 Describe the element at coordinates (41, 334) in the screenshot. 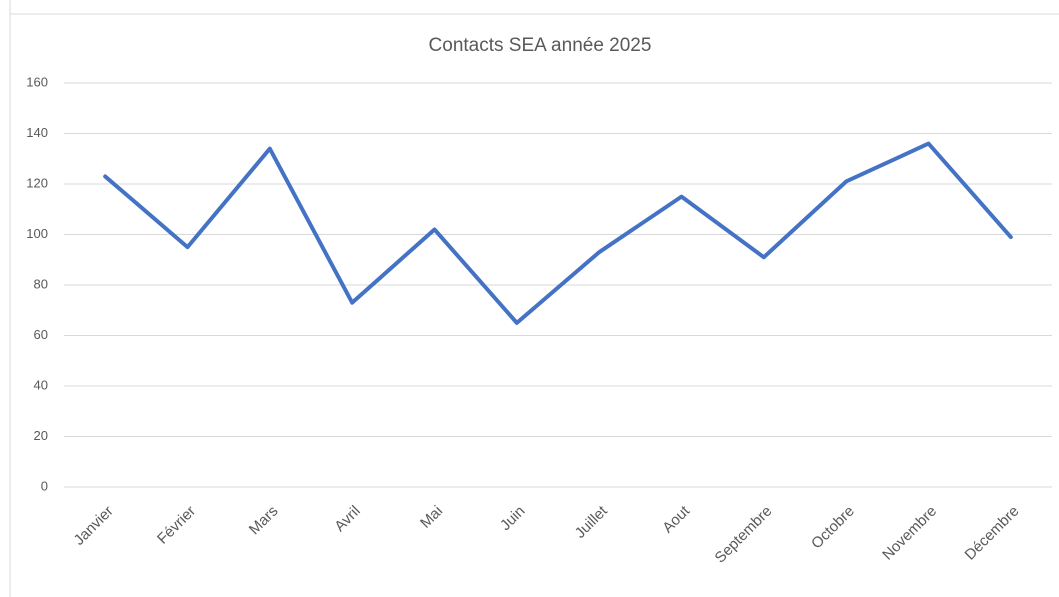

I see `y-tick-label: 60` at that location.